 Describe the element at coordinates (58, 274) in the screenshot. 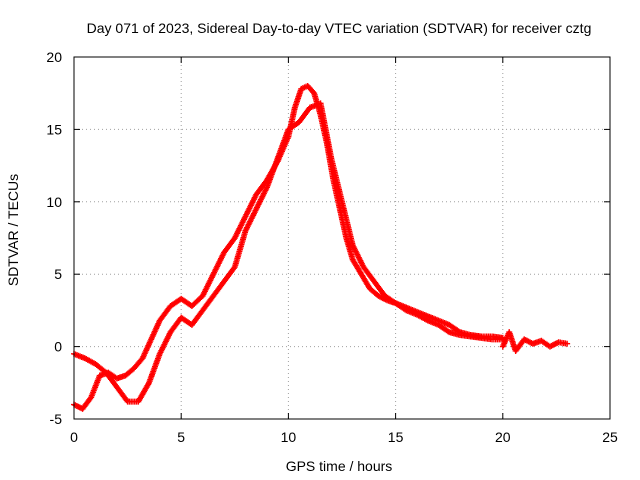

I see `y-tick-label: 5` at that location.